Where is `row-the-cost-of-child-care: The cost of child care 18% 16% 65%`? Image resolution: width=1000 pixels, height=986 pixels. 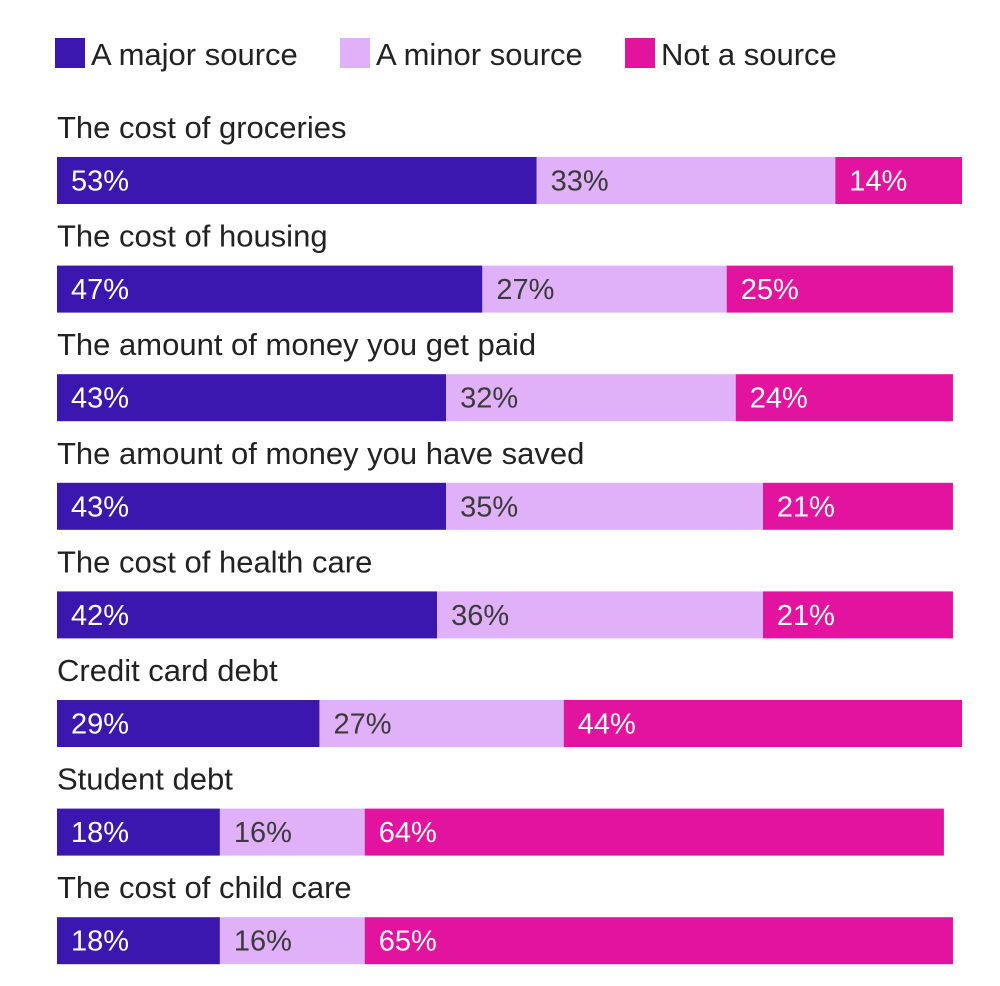
row-the-cost-of-child-care: The cost of child care 18% 16% 65% is located at coordinates (505, 917).